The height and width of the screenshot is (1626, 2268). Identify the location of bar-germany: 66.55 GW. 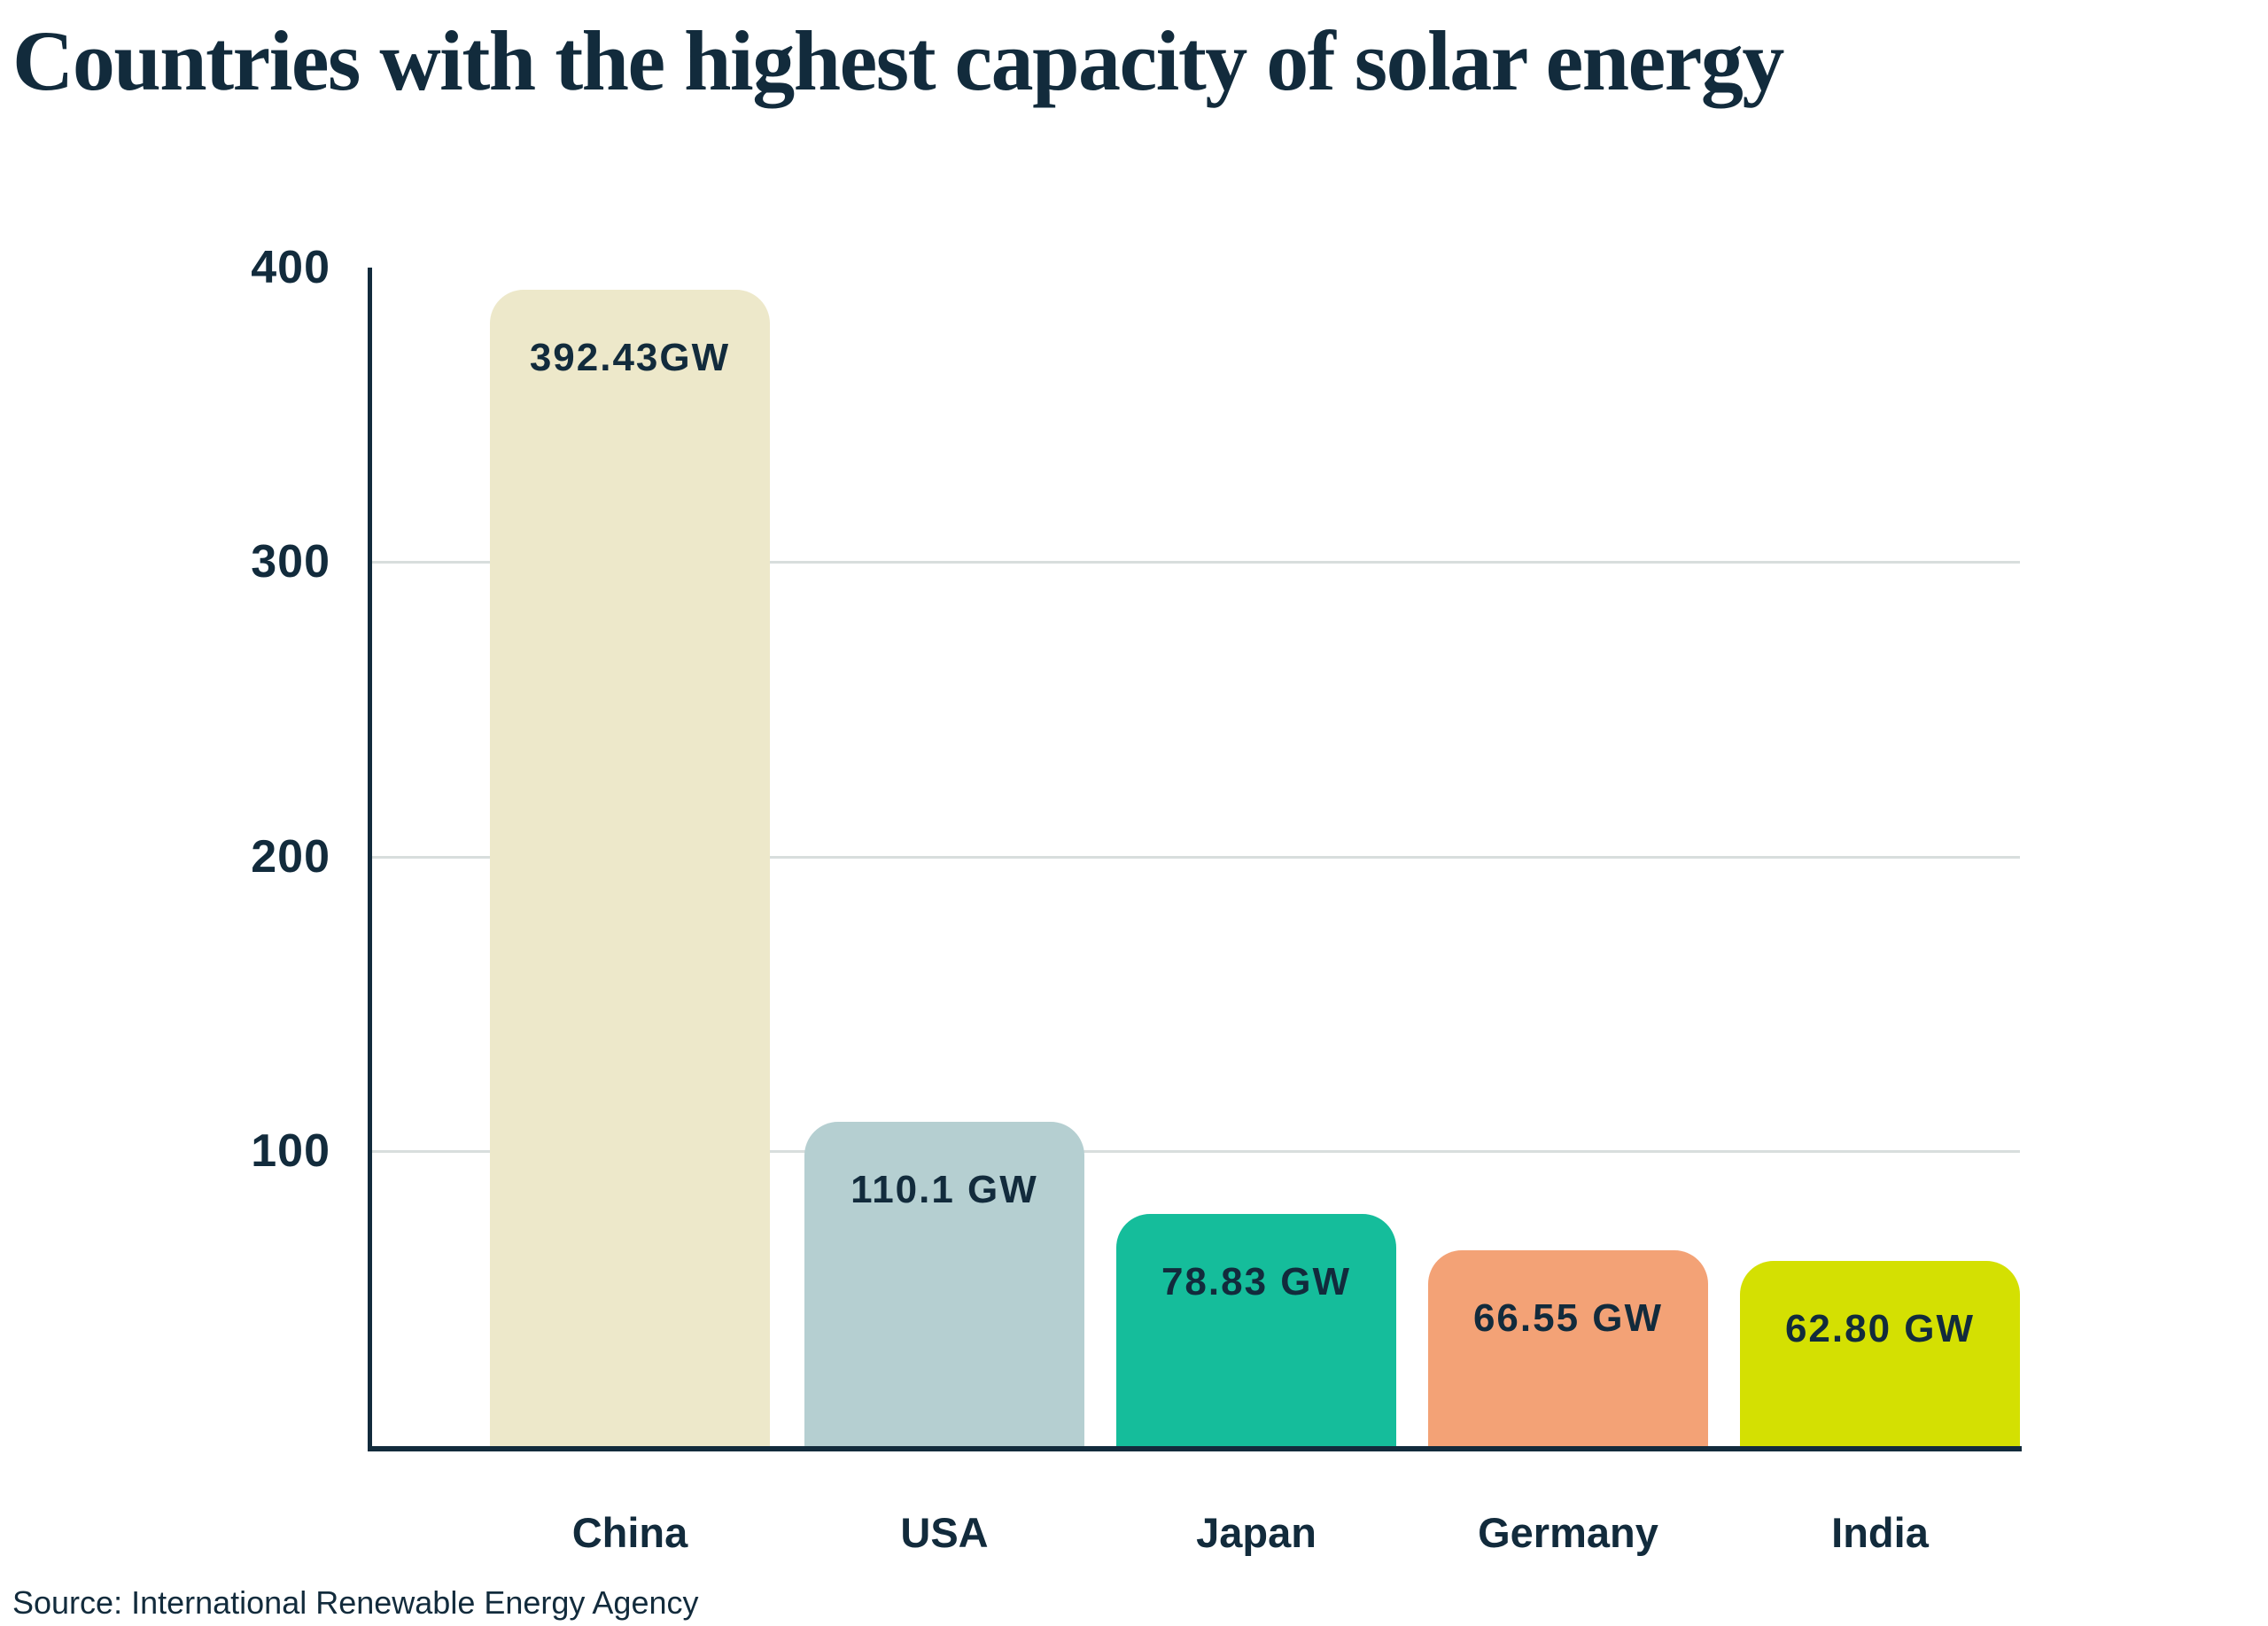
(1568, 1348).